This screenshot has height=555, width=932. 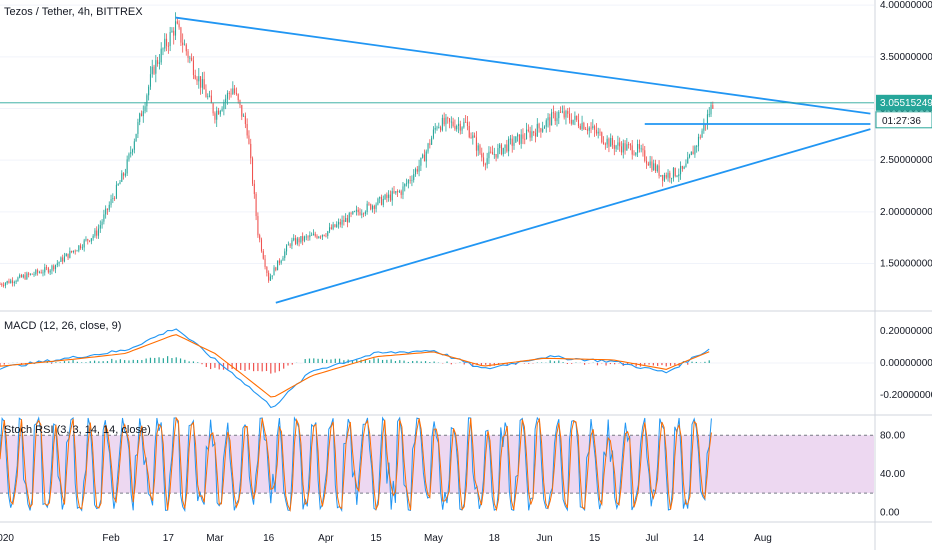 What do you see at coordinates (326, 538) in the screenshot?
I see `time-axis-label: Apr` at bounding box center [326, 538].